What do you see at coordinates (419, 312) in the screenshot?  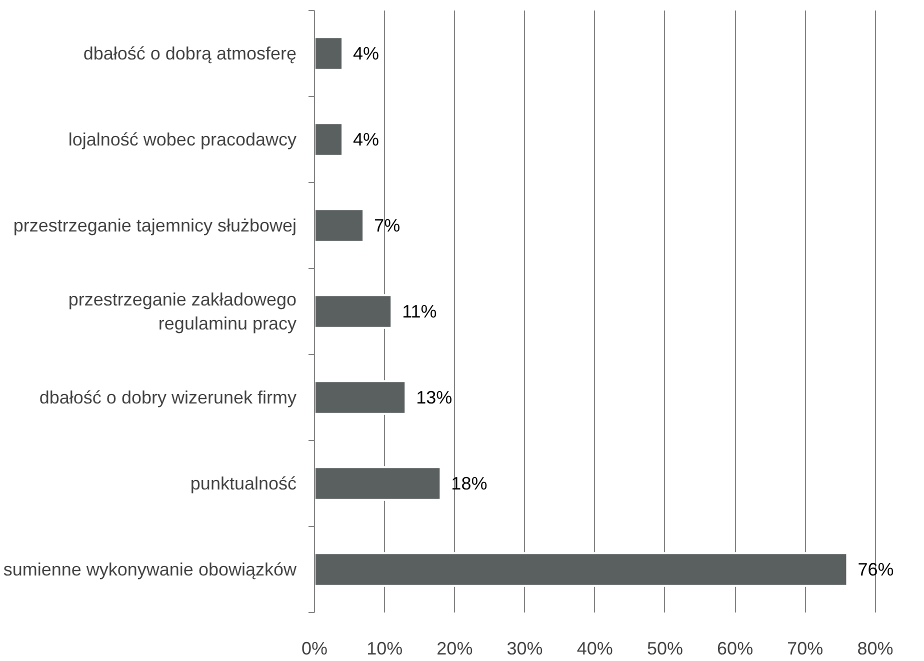 I see `data-label: 11%` at bounding box center [419, 312].